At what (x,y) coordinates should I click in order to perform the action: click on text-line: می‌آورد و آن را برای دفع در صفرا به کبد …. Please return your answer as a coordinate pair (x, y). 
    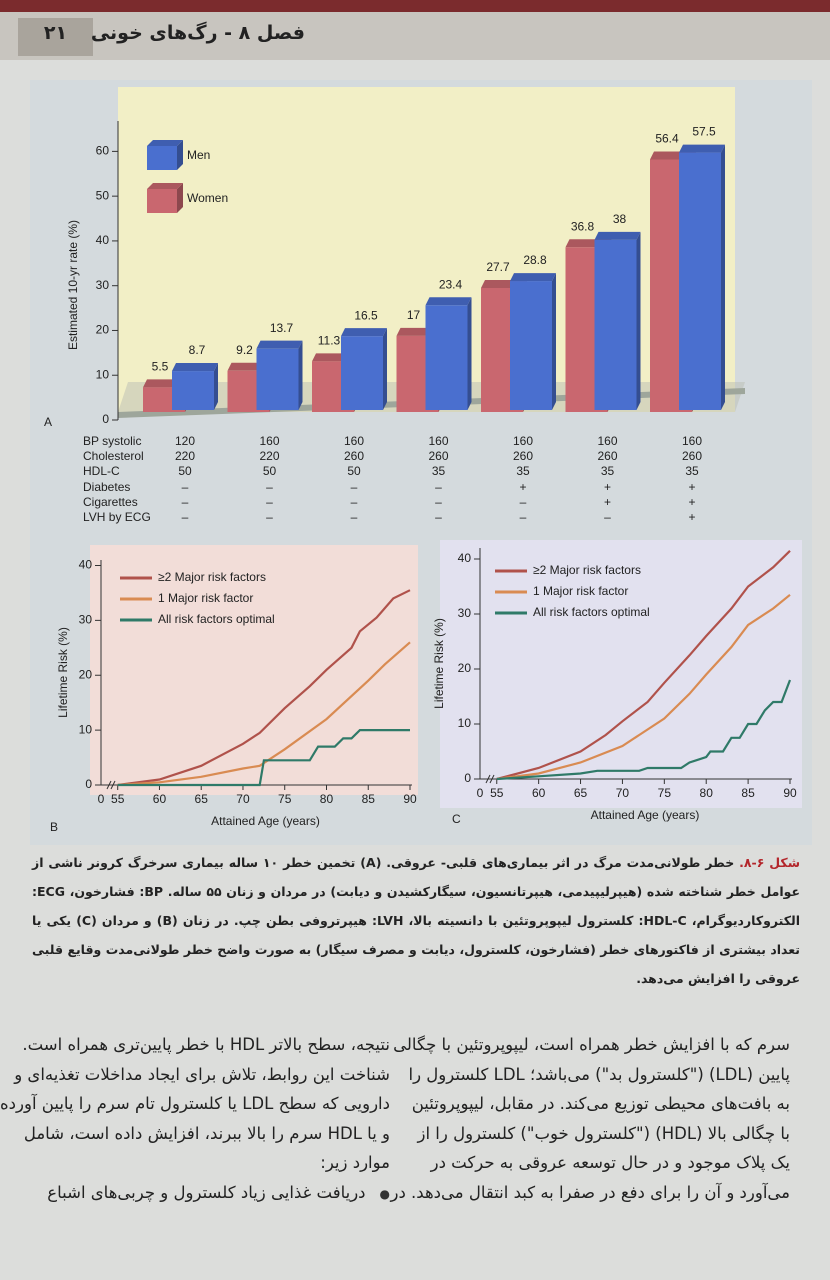
    Looking at the image, I should click on (590, 1192).